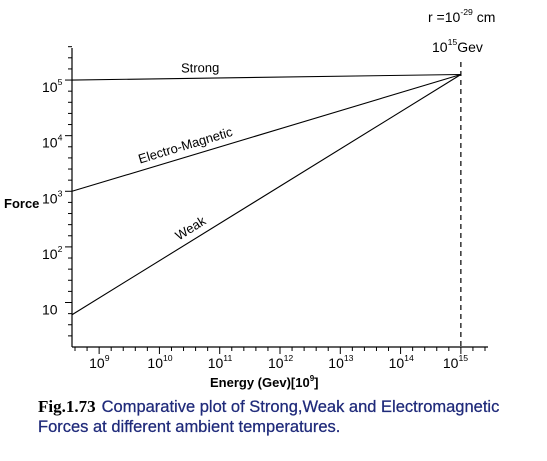 This screenshot has width=547, height=461. Describe the element at coordinates (455, 362) in the screenshot. I see `x-tick-label: 1015` at that location.